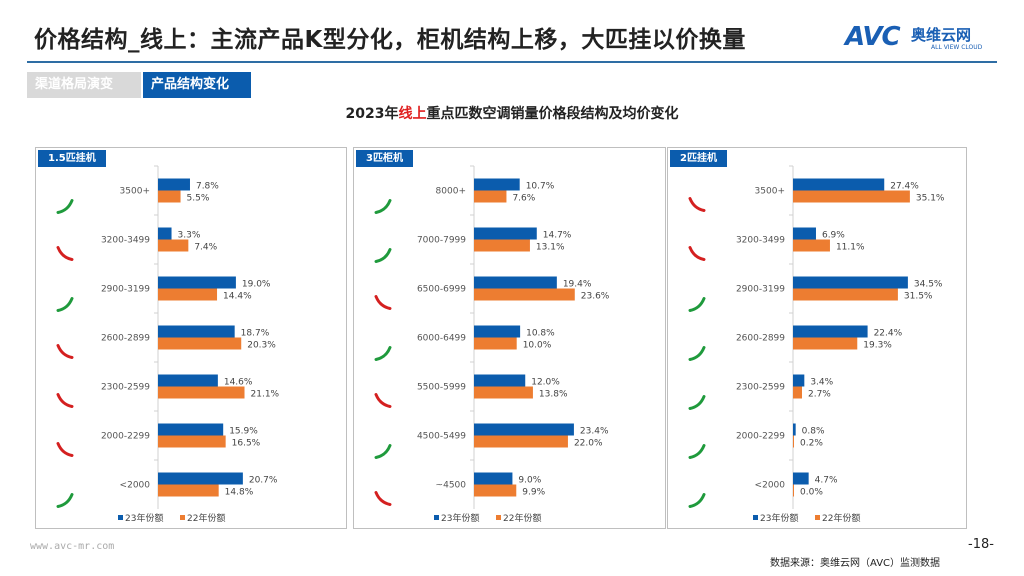  Describe the element at coordinates (239, 493) in the screenshot. I see `data-label: 14.8%` at that location.